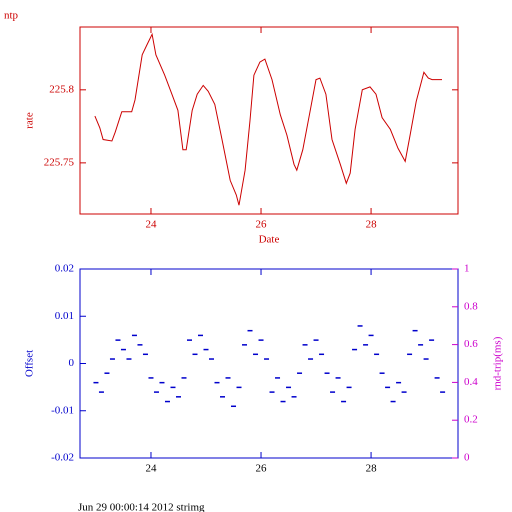 This screenshot has width=512, height=512. Describe the element at coordinates (64, 269) in the screenshot. I see `y-tick-label: 0.02` at that location.